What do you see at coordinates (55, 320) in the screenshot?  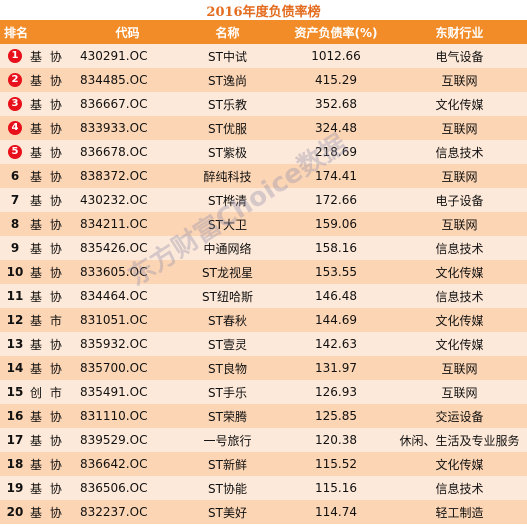 I see `board-cell: 基 市` at bounding box center [55, 320].